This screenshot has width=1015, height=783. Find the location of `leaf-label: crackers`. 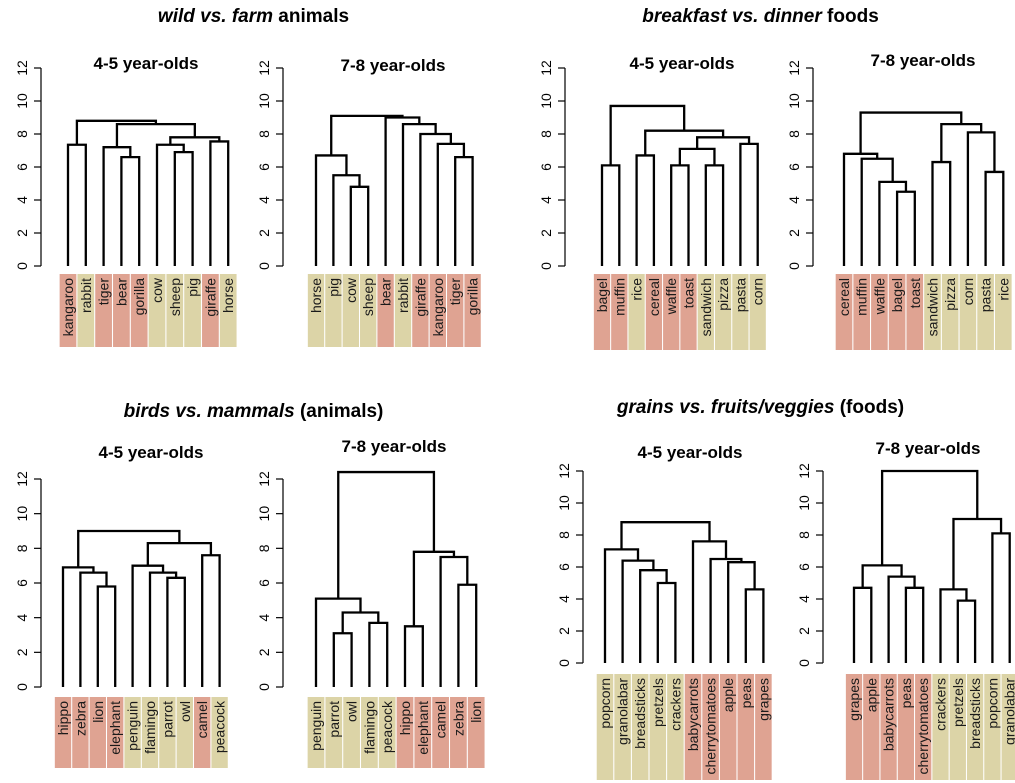

leaf-label: crackers is located at coordinates (675, 704).